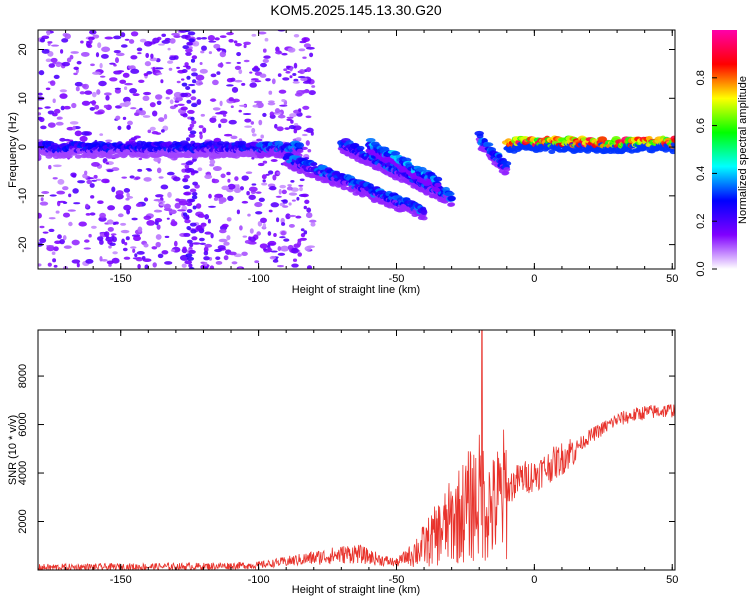 Image resolution: width=750 pixels, height=600 pixels. I want to click on tick-label: 2000, so click(23, 521).